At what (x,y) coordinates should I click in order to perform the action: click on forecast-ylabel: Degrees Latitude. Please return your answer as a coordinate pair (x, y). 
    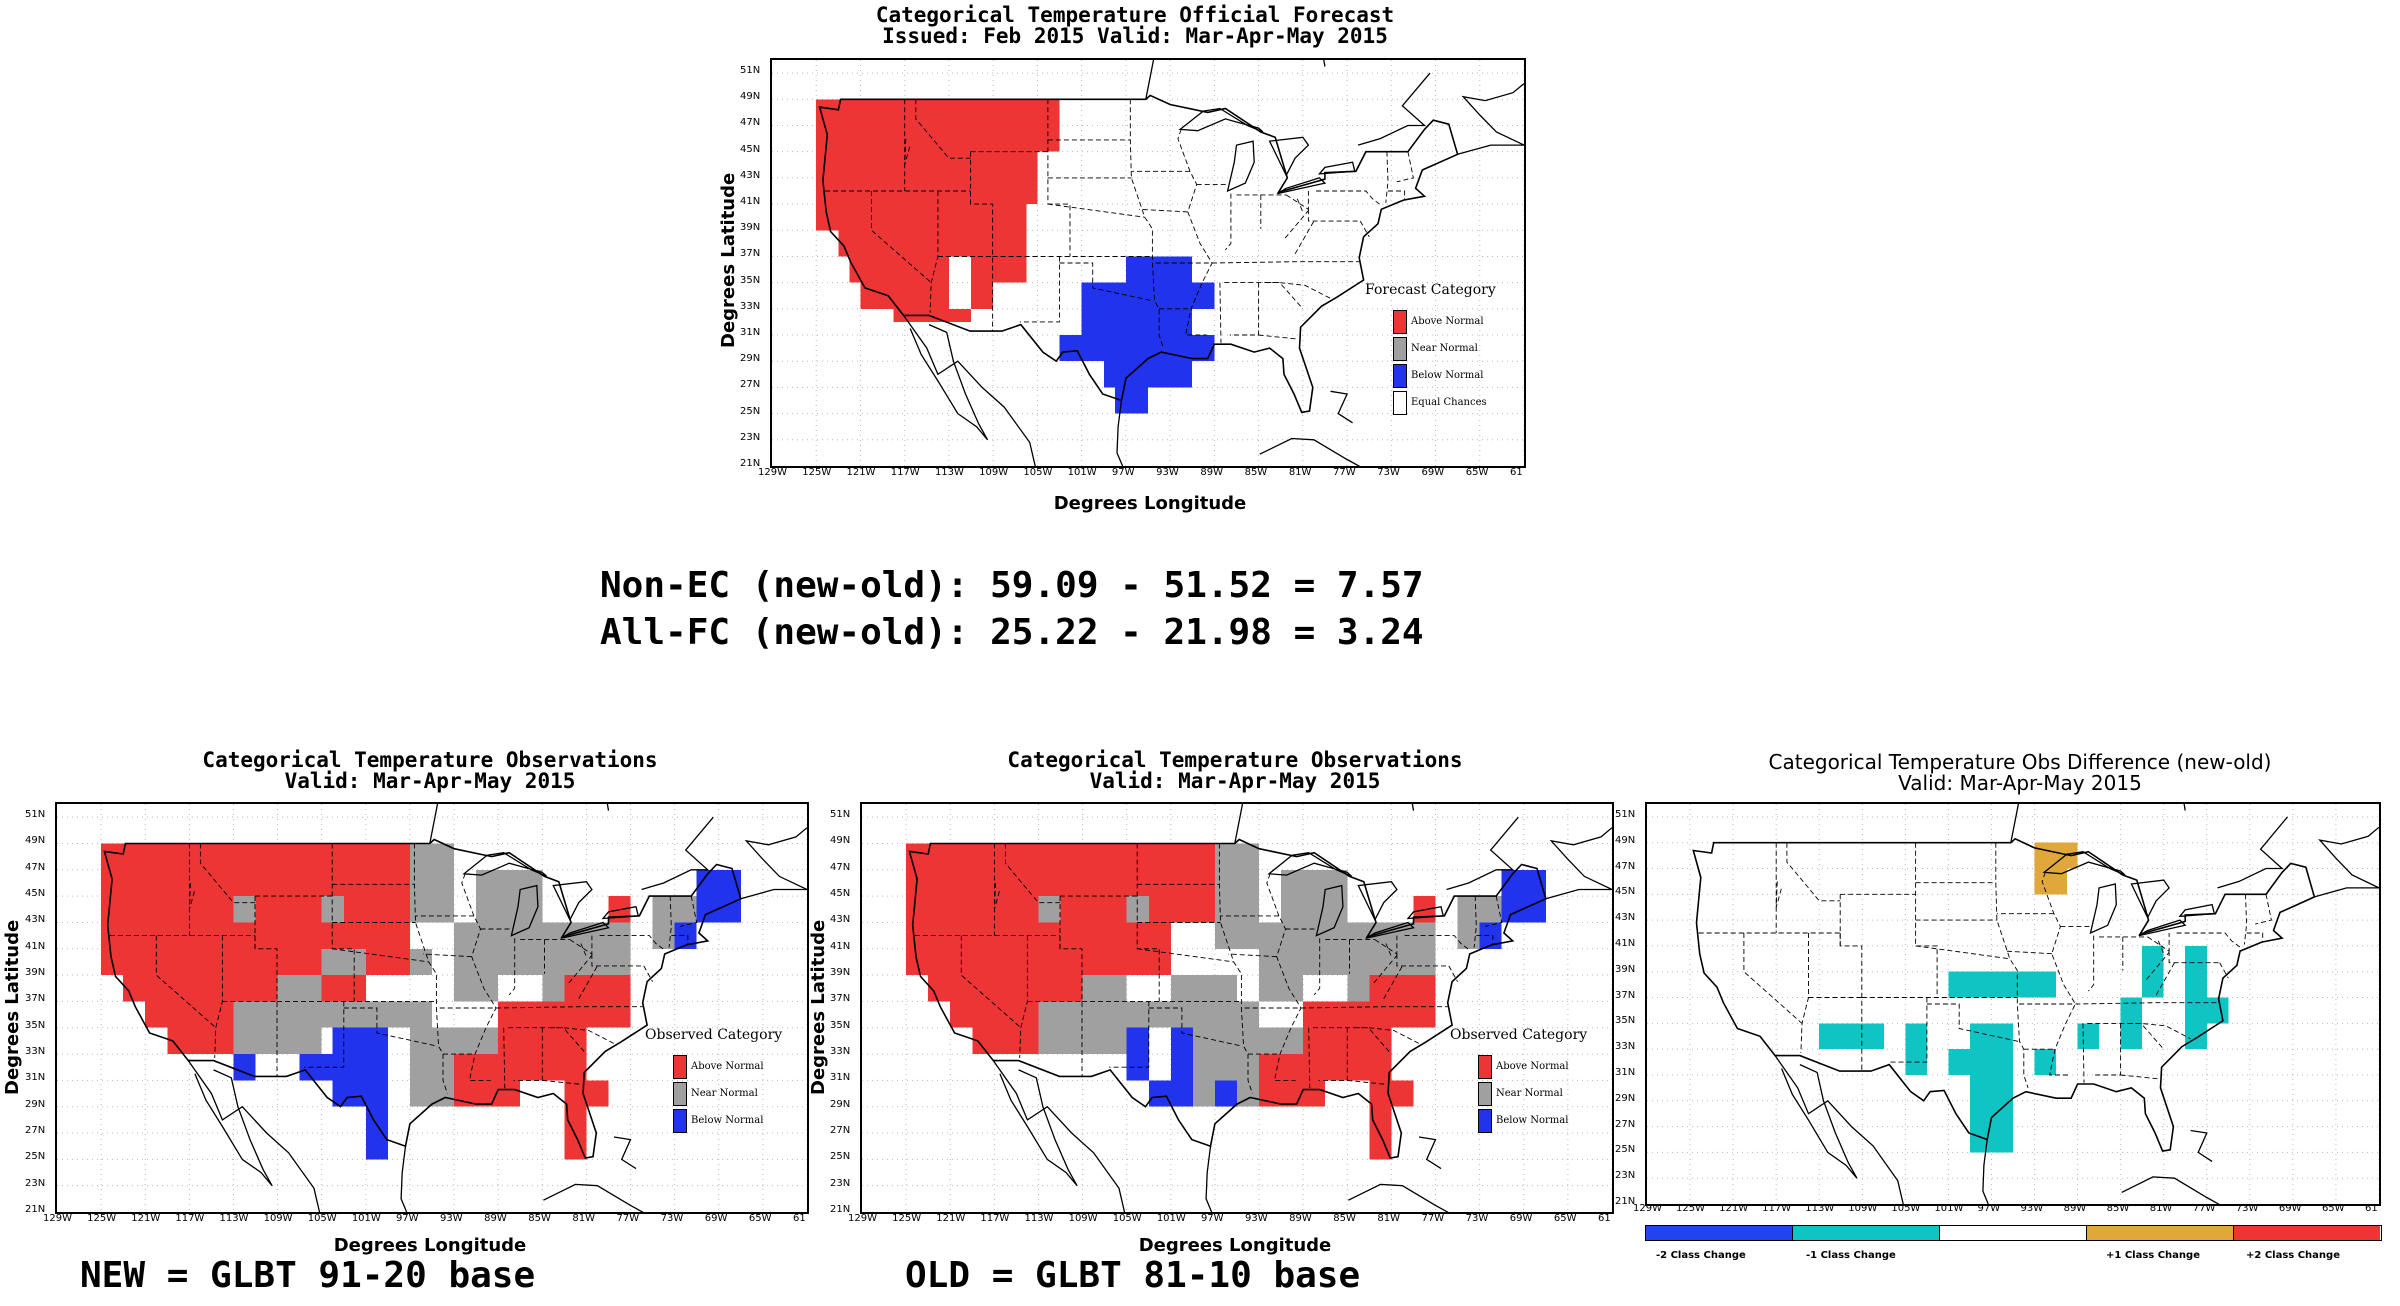
    Looking at the image, I should click on (728, 260).